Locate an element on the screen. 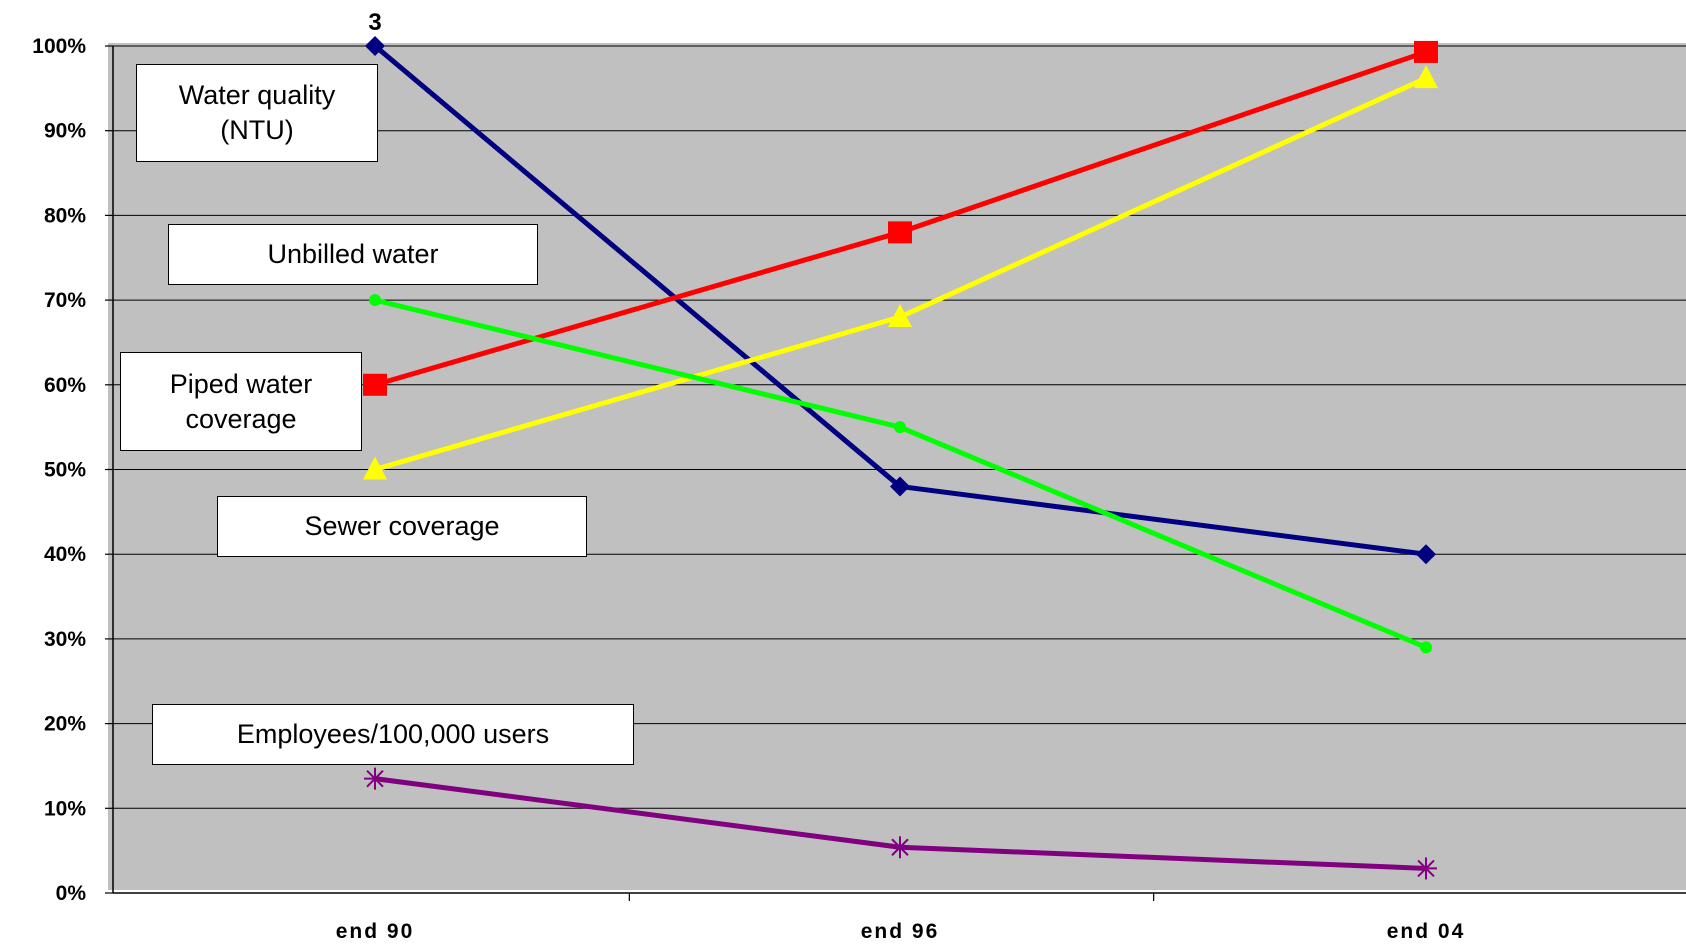 The height and width of the screenshot is (944, 1686). y-tick-label: 20% is located at coordinates (65, 724).